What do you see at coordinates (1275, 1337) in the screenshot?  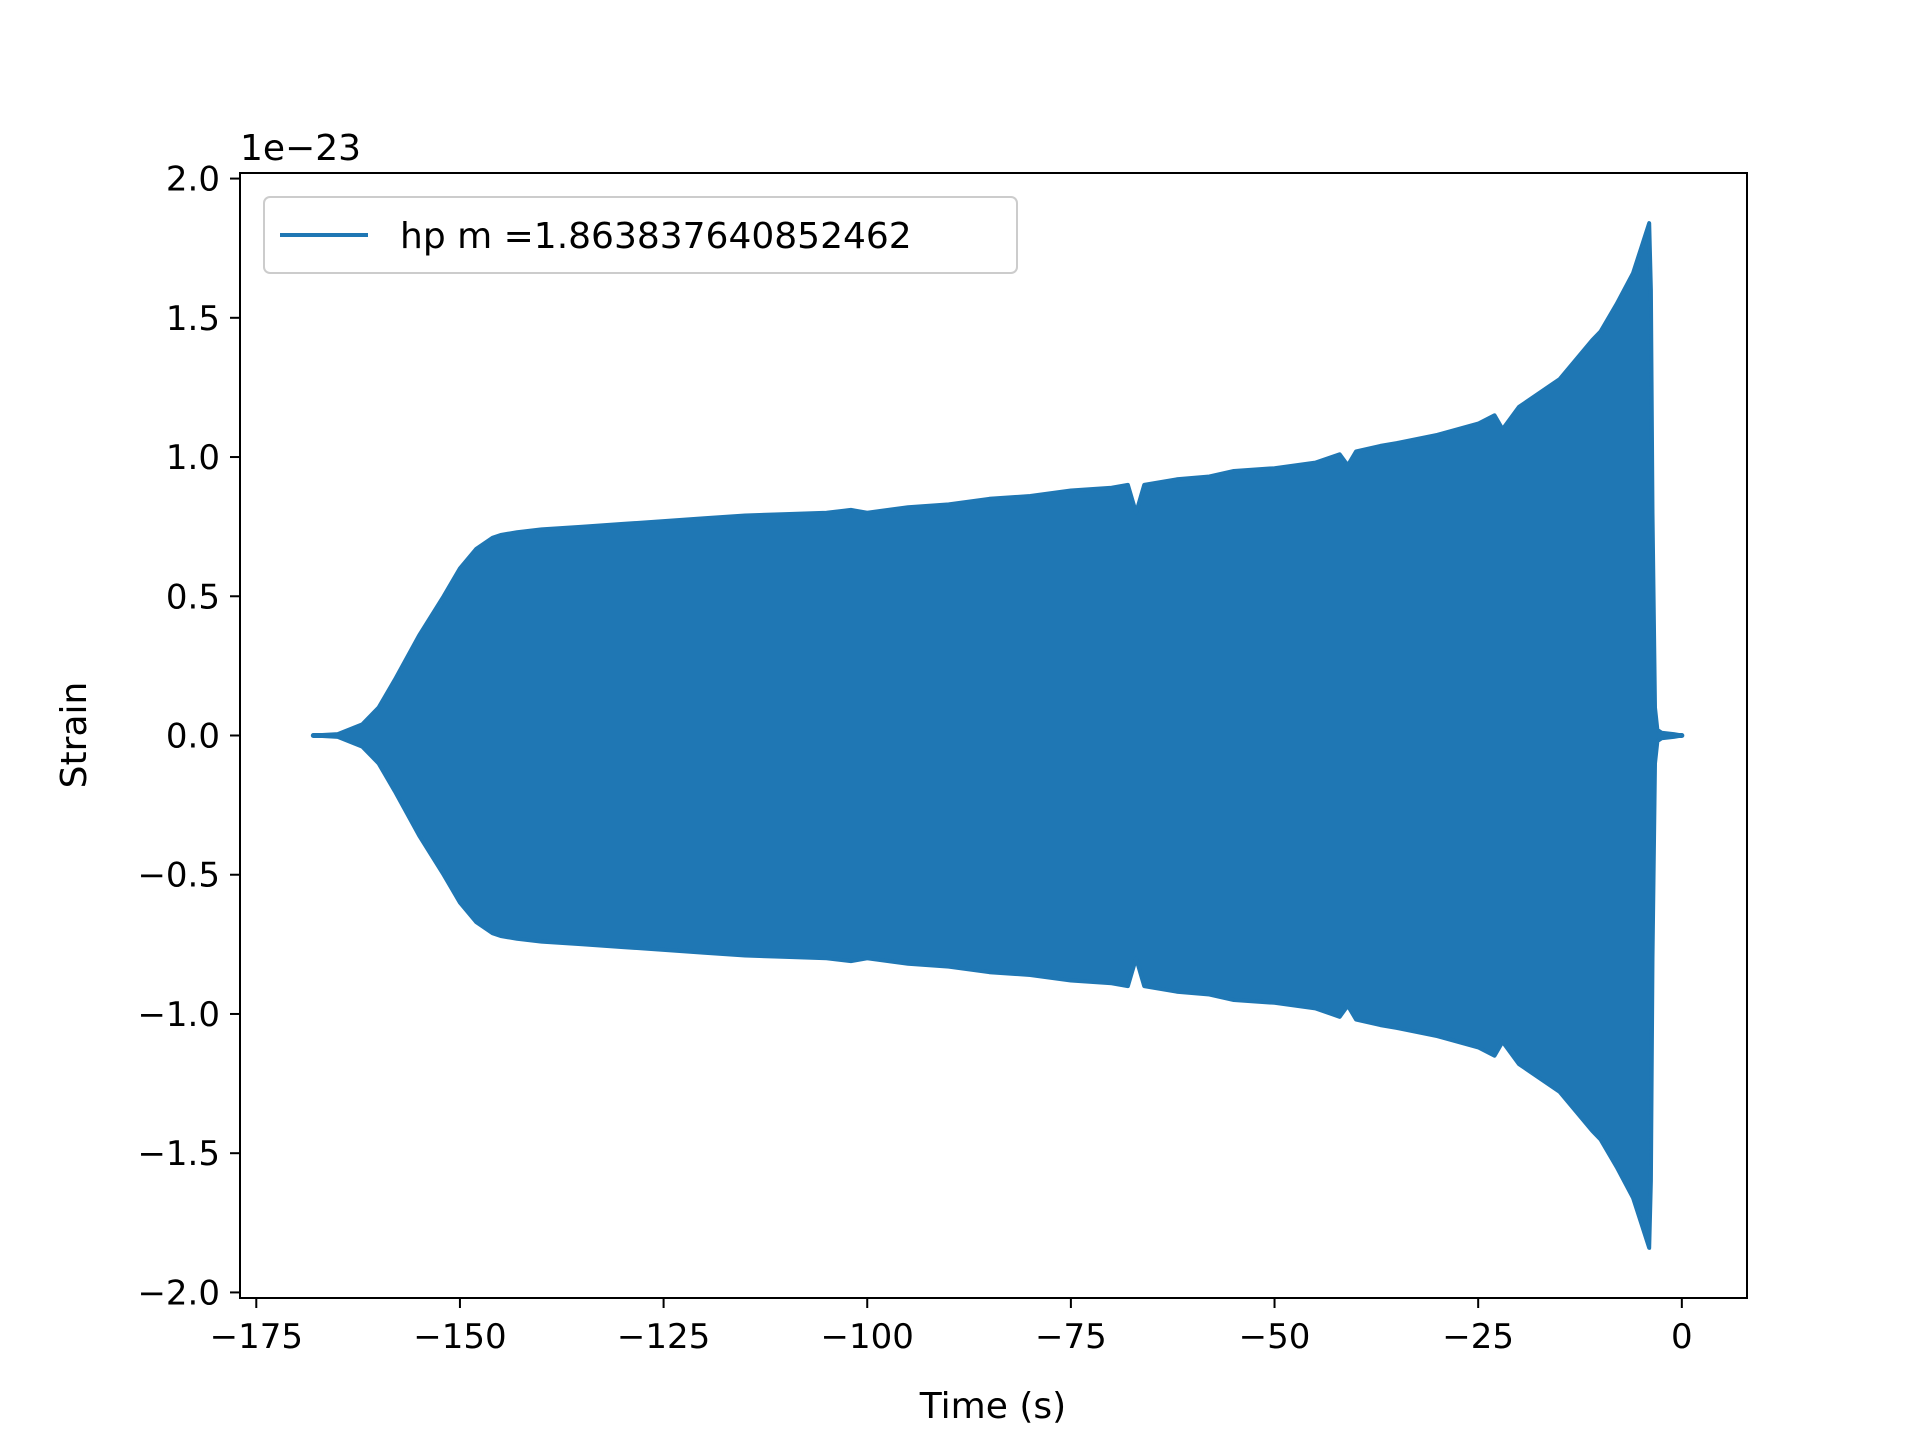 I see `x-tick-label: −50` at bounding box center [1275, 1337].